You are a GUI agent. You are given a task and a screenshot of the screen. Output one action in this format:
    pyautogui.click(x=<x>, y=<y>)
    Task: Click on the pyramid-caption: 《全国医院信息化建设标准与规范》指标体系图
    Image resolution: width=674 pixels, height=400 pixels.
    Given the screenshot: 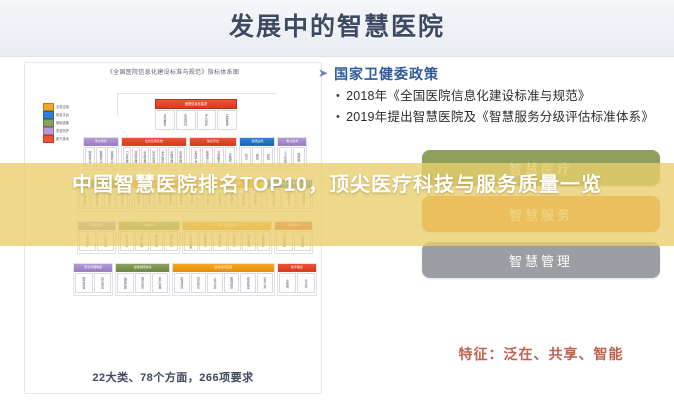 What is the action you would take?
    pyautogui.click(x=173, y=73)
    